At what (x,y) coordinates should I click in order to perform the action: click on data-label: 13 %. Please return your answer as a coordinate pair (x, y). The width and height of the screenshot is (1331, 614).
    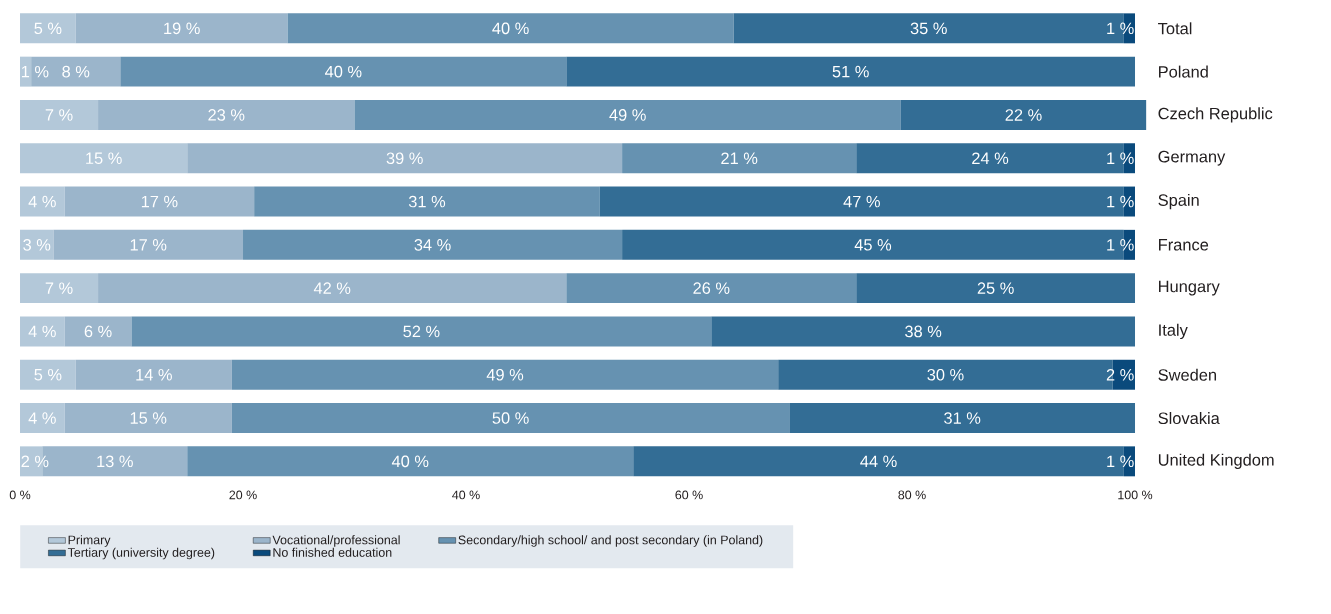
    Looking at the image, I should click on (115, 461).